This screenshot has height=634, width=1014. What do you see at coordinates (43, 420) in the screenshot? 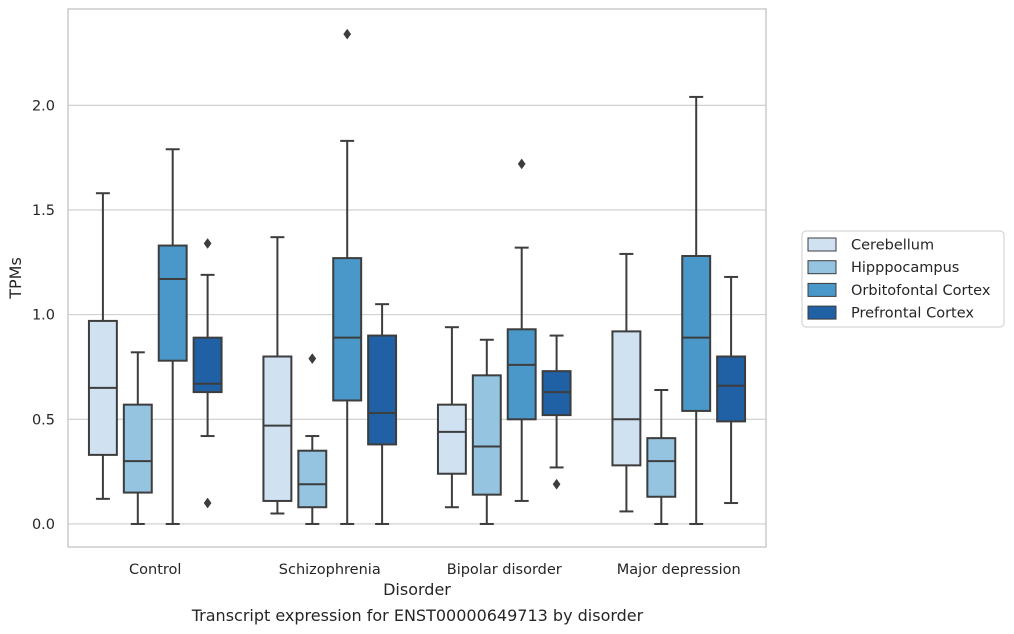
I see `y-tick-label: 0.5` at bounding box center [43, 420].